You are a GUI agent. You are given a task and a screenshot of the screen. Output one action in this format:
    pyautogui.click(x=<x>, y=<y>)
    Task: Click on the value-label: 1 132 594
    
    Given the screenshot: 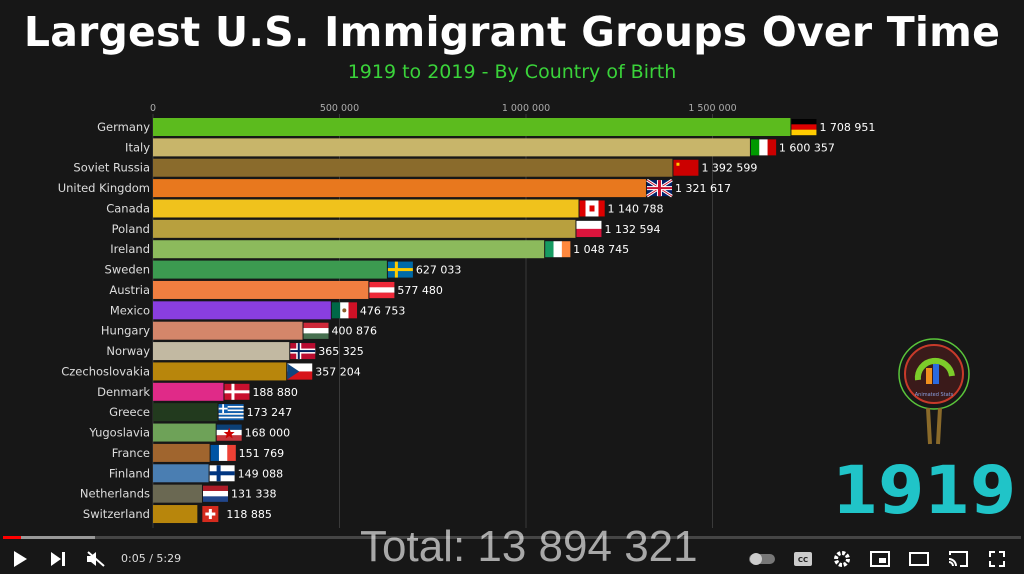 What is the action you would take?
    pyautogui.click(x=632, y=229)
    